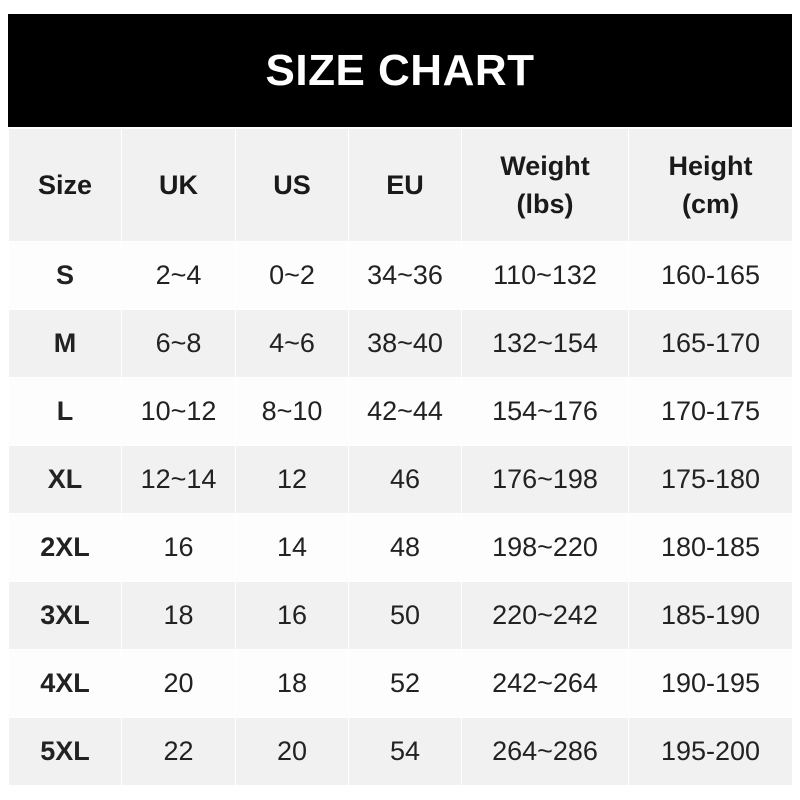  What do you see at coordinates (405, 411) in the screenshot?
I see `cell-eu: 42~44` at bounding box center [405, 411].